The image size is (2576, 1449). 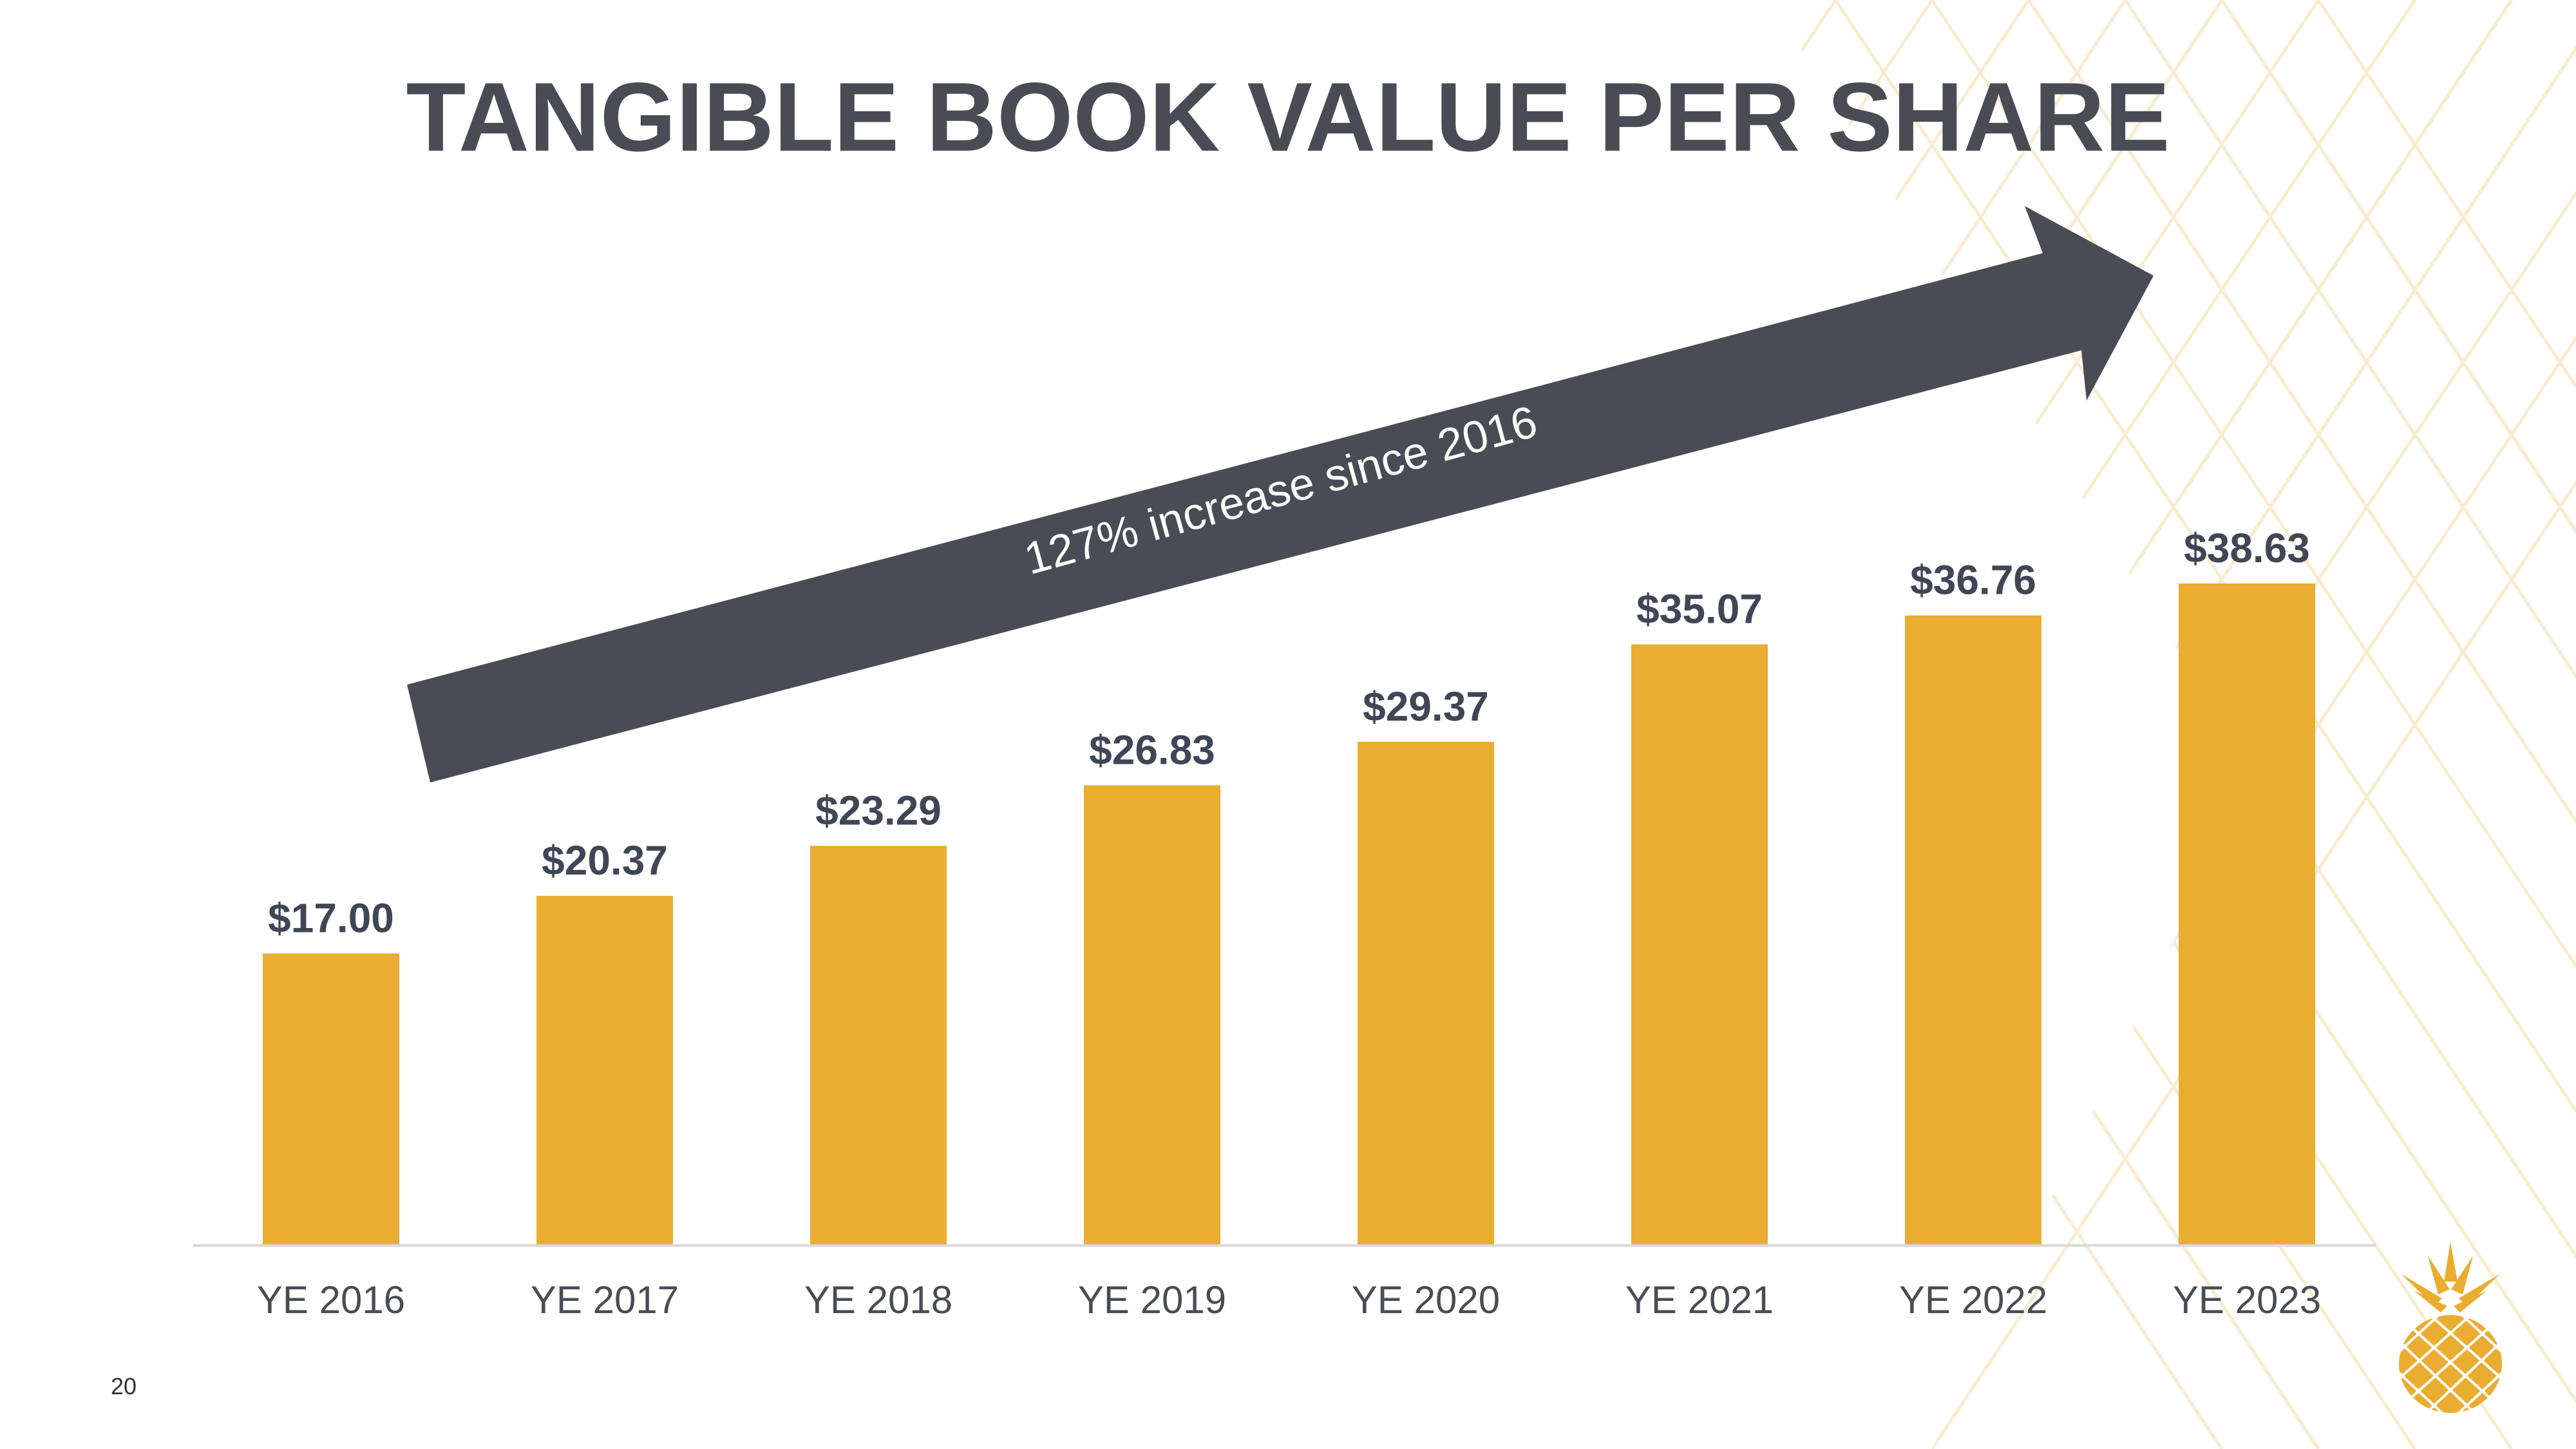 What do you see at coordinates (1152, 1299) in the screenshot?
I see `x-tick-label: YE 2019` at bounding box center [1152, 1299].